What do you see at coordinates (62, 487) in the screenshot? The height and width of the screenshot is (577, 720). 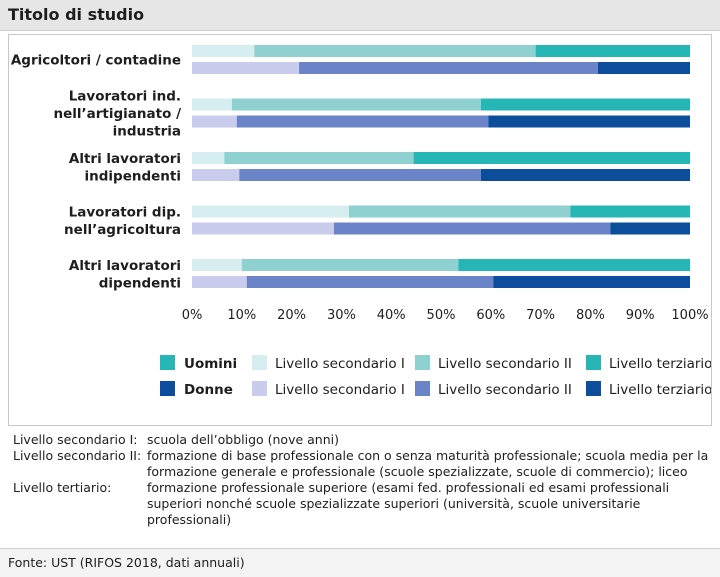 I see `note-term: Livello tertiario:` at bounding box center [62, 487].